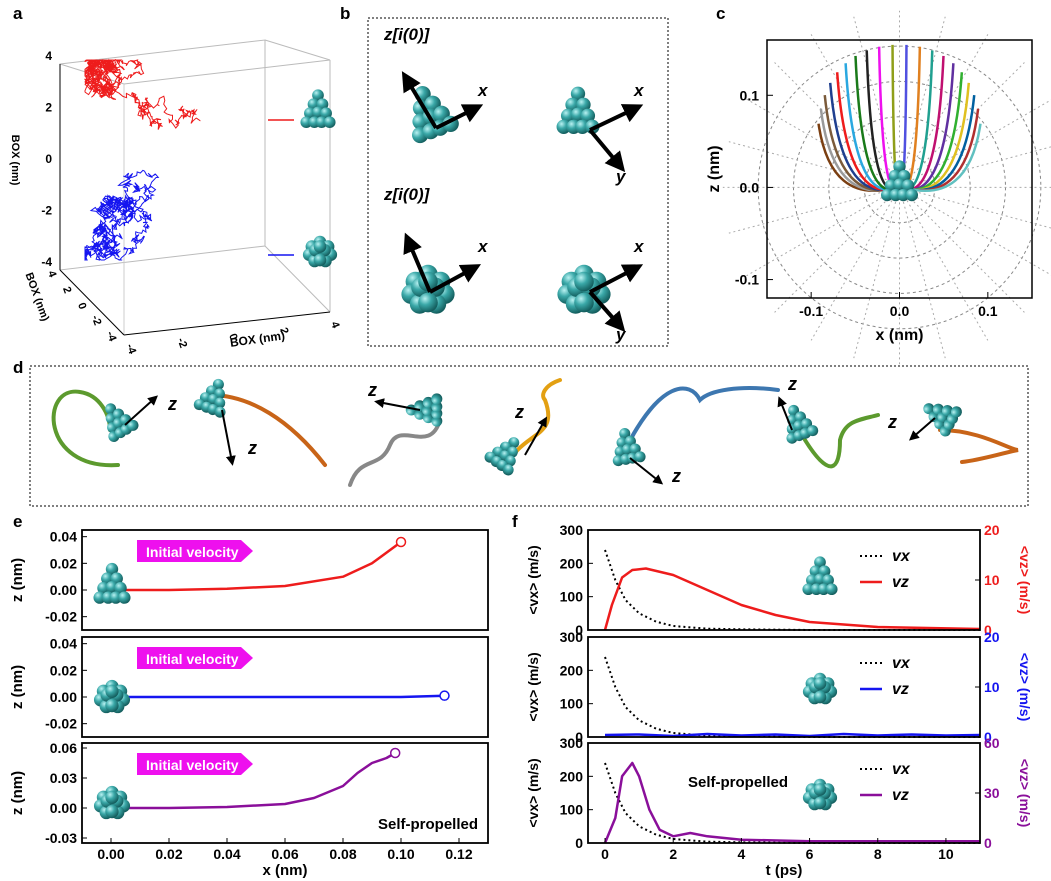  I want to click on x-tick-label: 0.00, so click(110, 854).